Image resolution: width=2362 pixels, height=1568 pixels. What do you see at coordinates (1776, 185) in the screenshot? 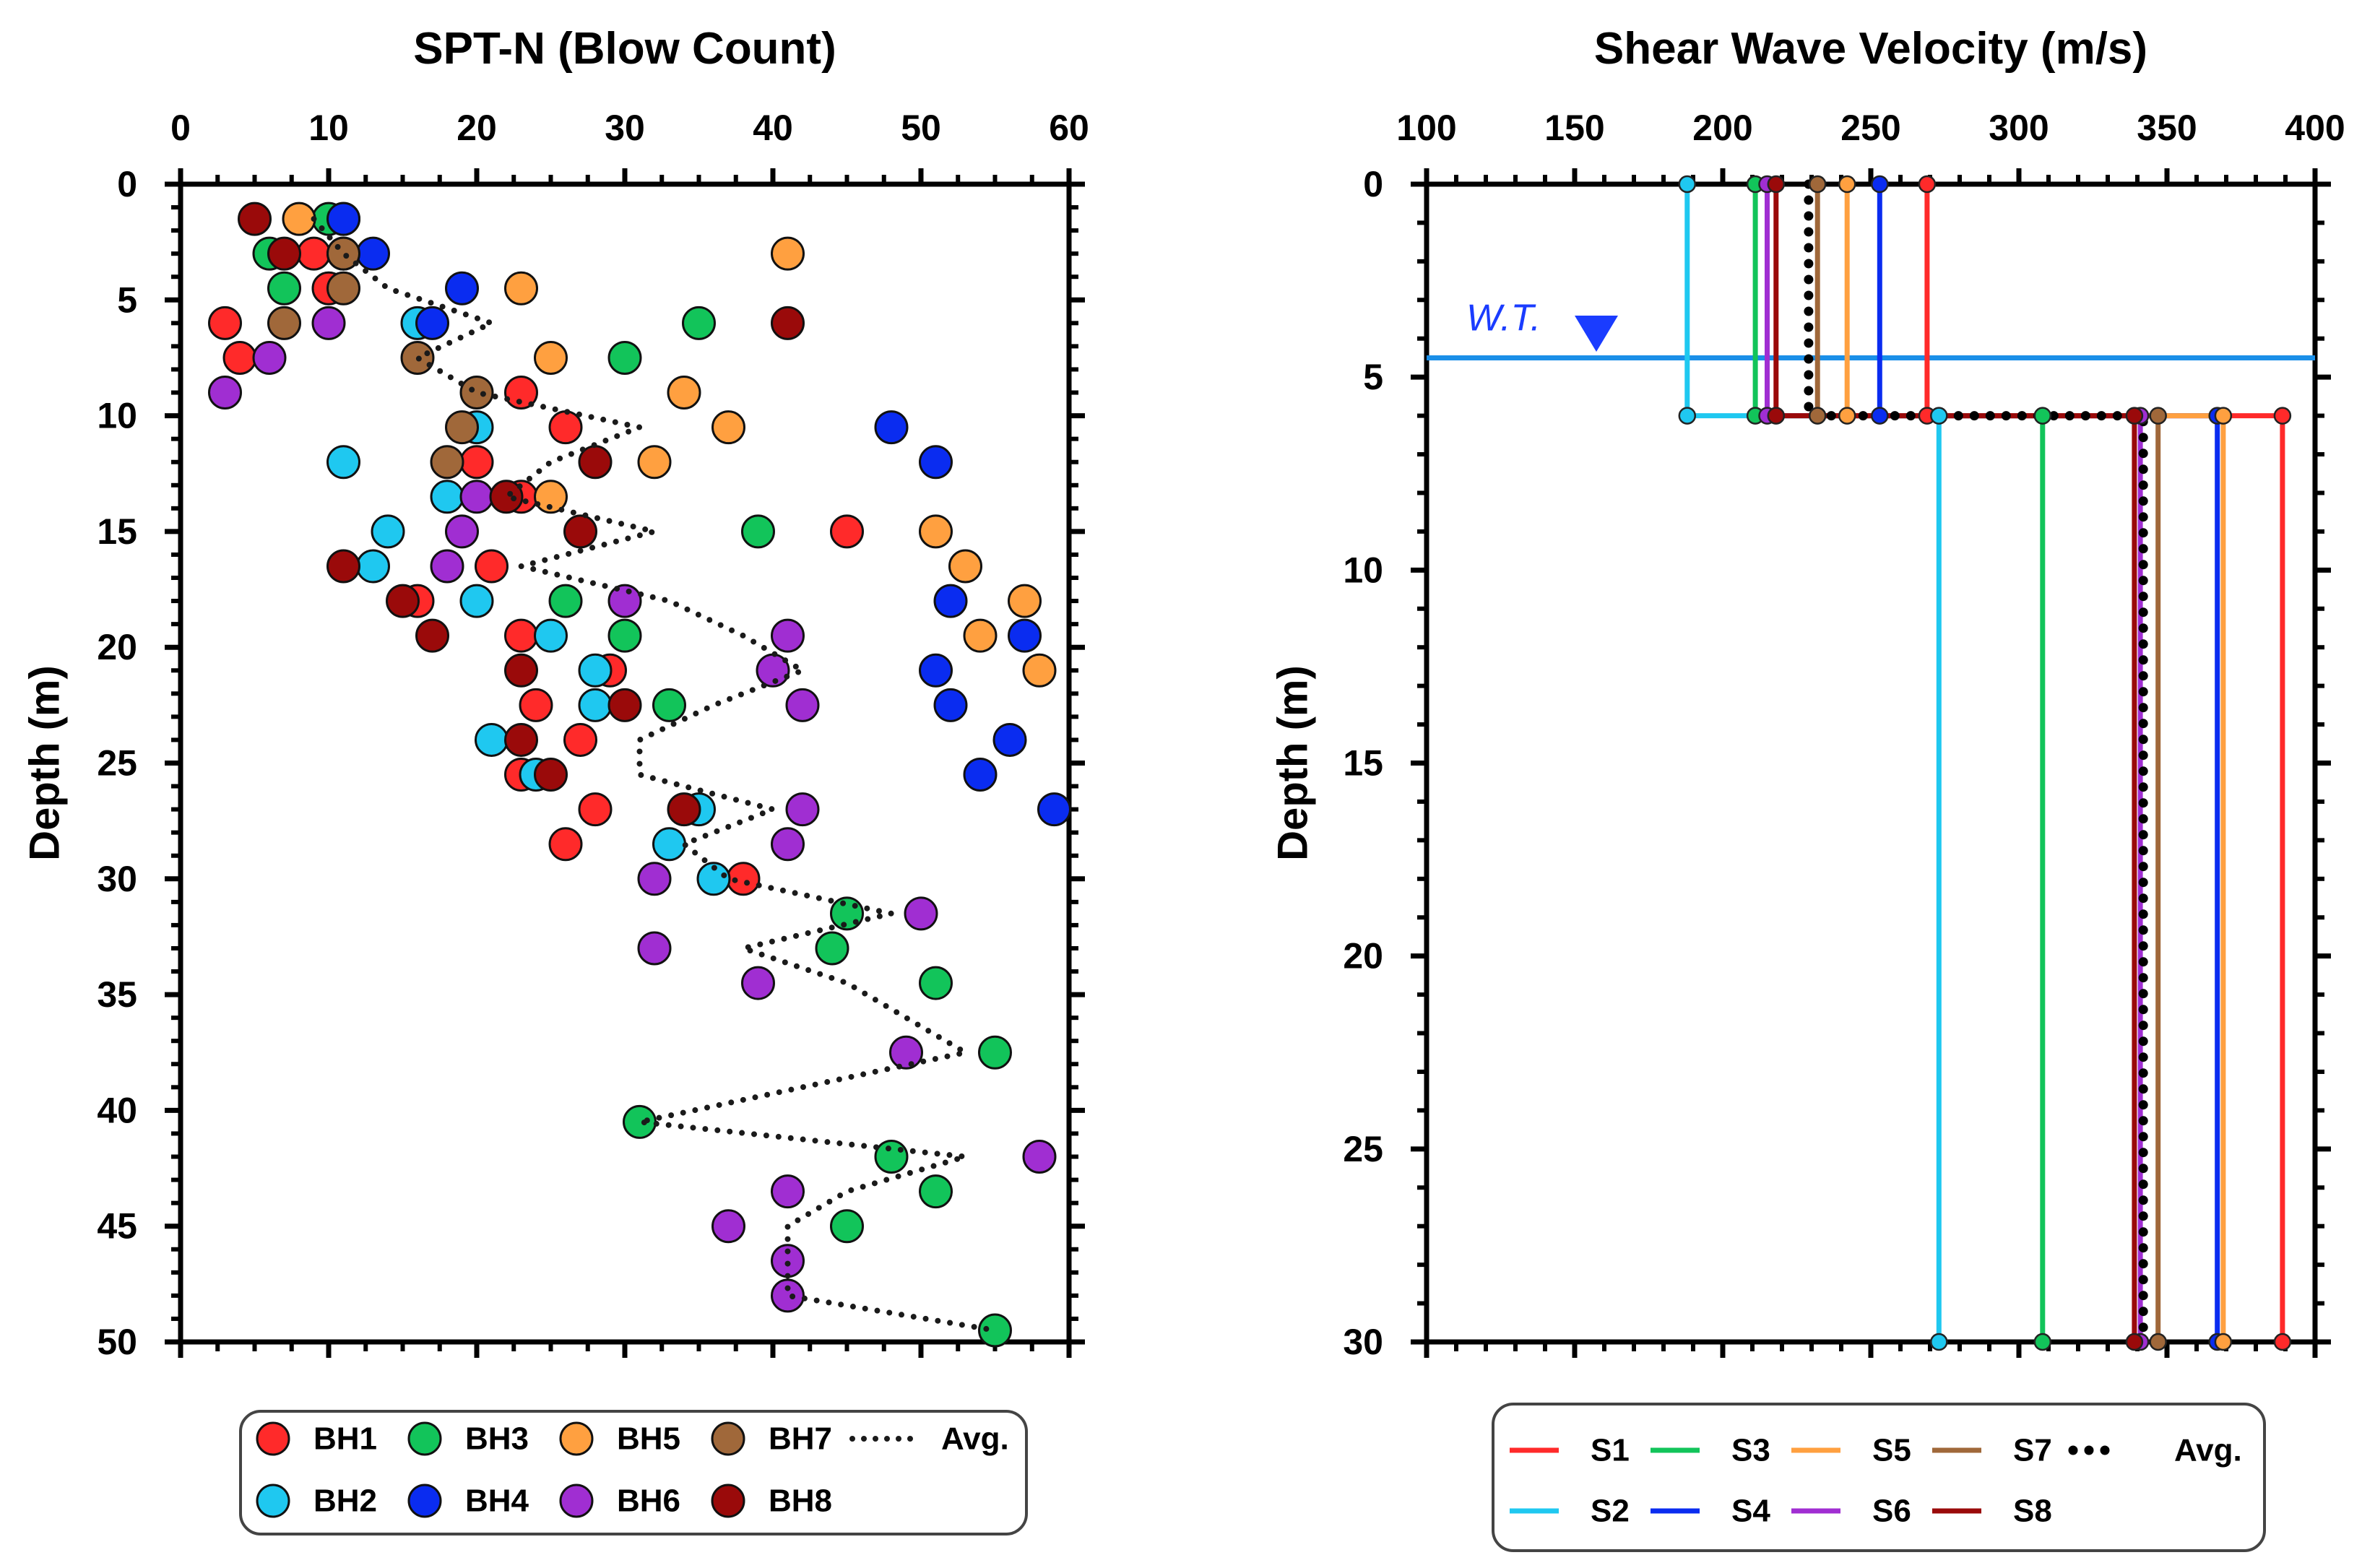
I see `vs-marker-s8` at bounding box center [1776, 185].